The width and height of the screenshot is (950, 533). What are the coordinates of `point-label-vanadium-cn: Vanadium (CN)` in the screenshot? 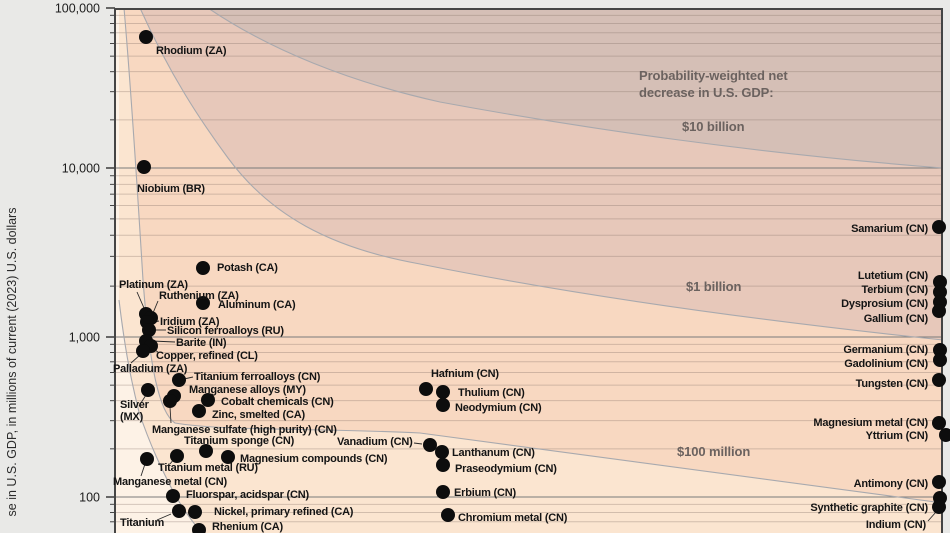 It's located at (375, 442).